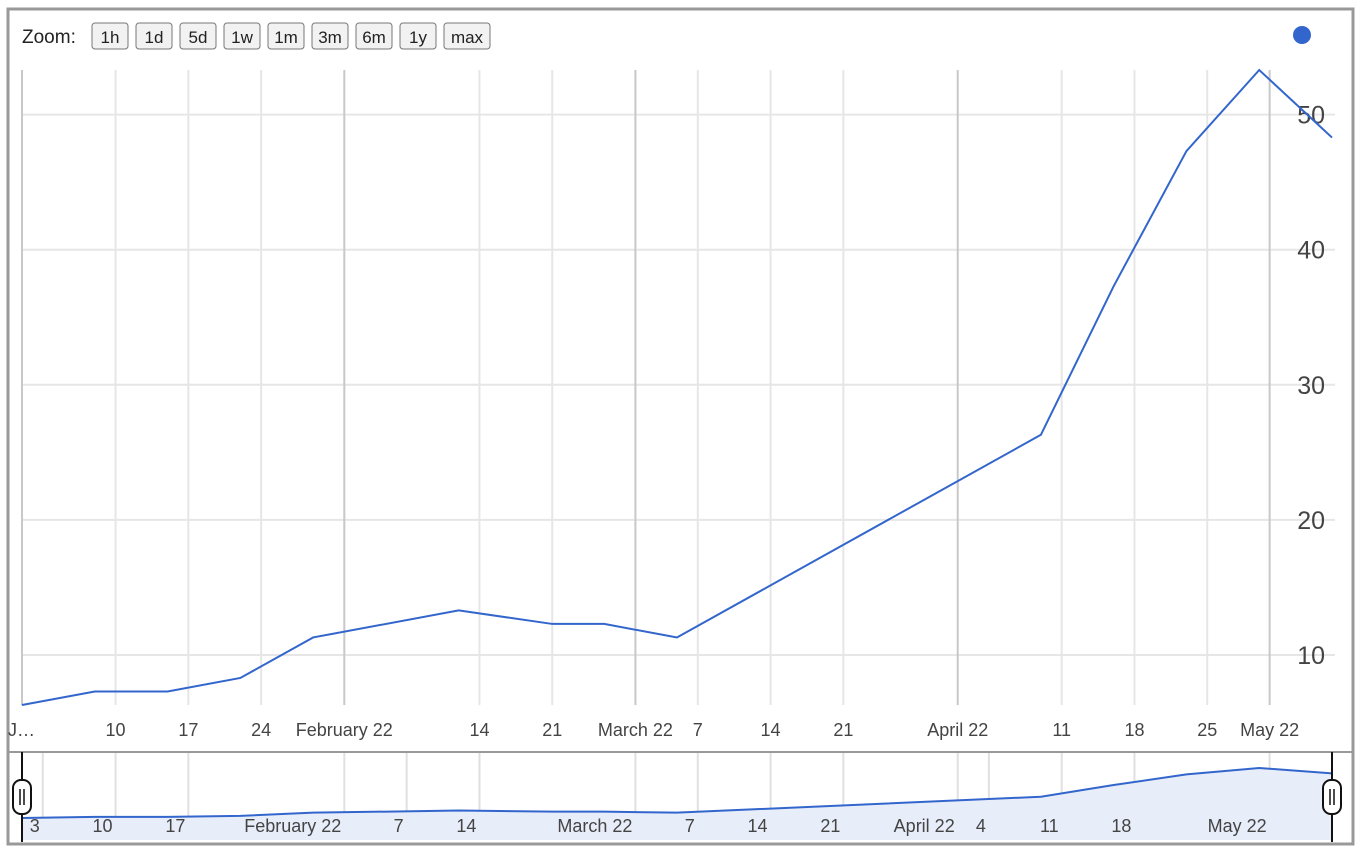 This screenshot has width=1361, height=859. Describe the element at coordinates (35, 826) in the screenshot. I see `navigator-tick-label: 3` at that location.